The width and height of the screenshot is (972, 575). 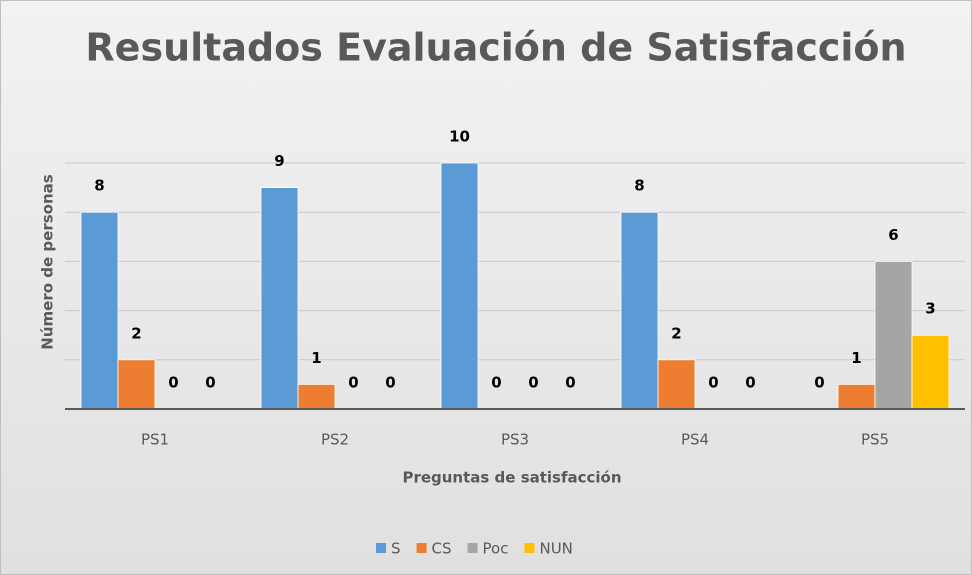 I want to click on x-tick-label: PS3, so click(x=515, y=440).